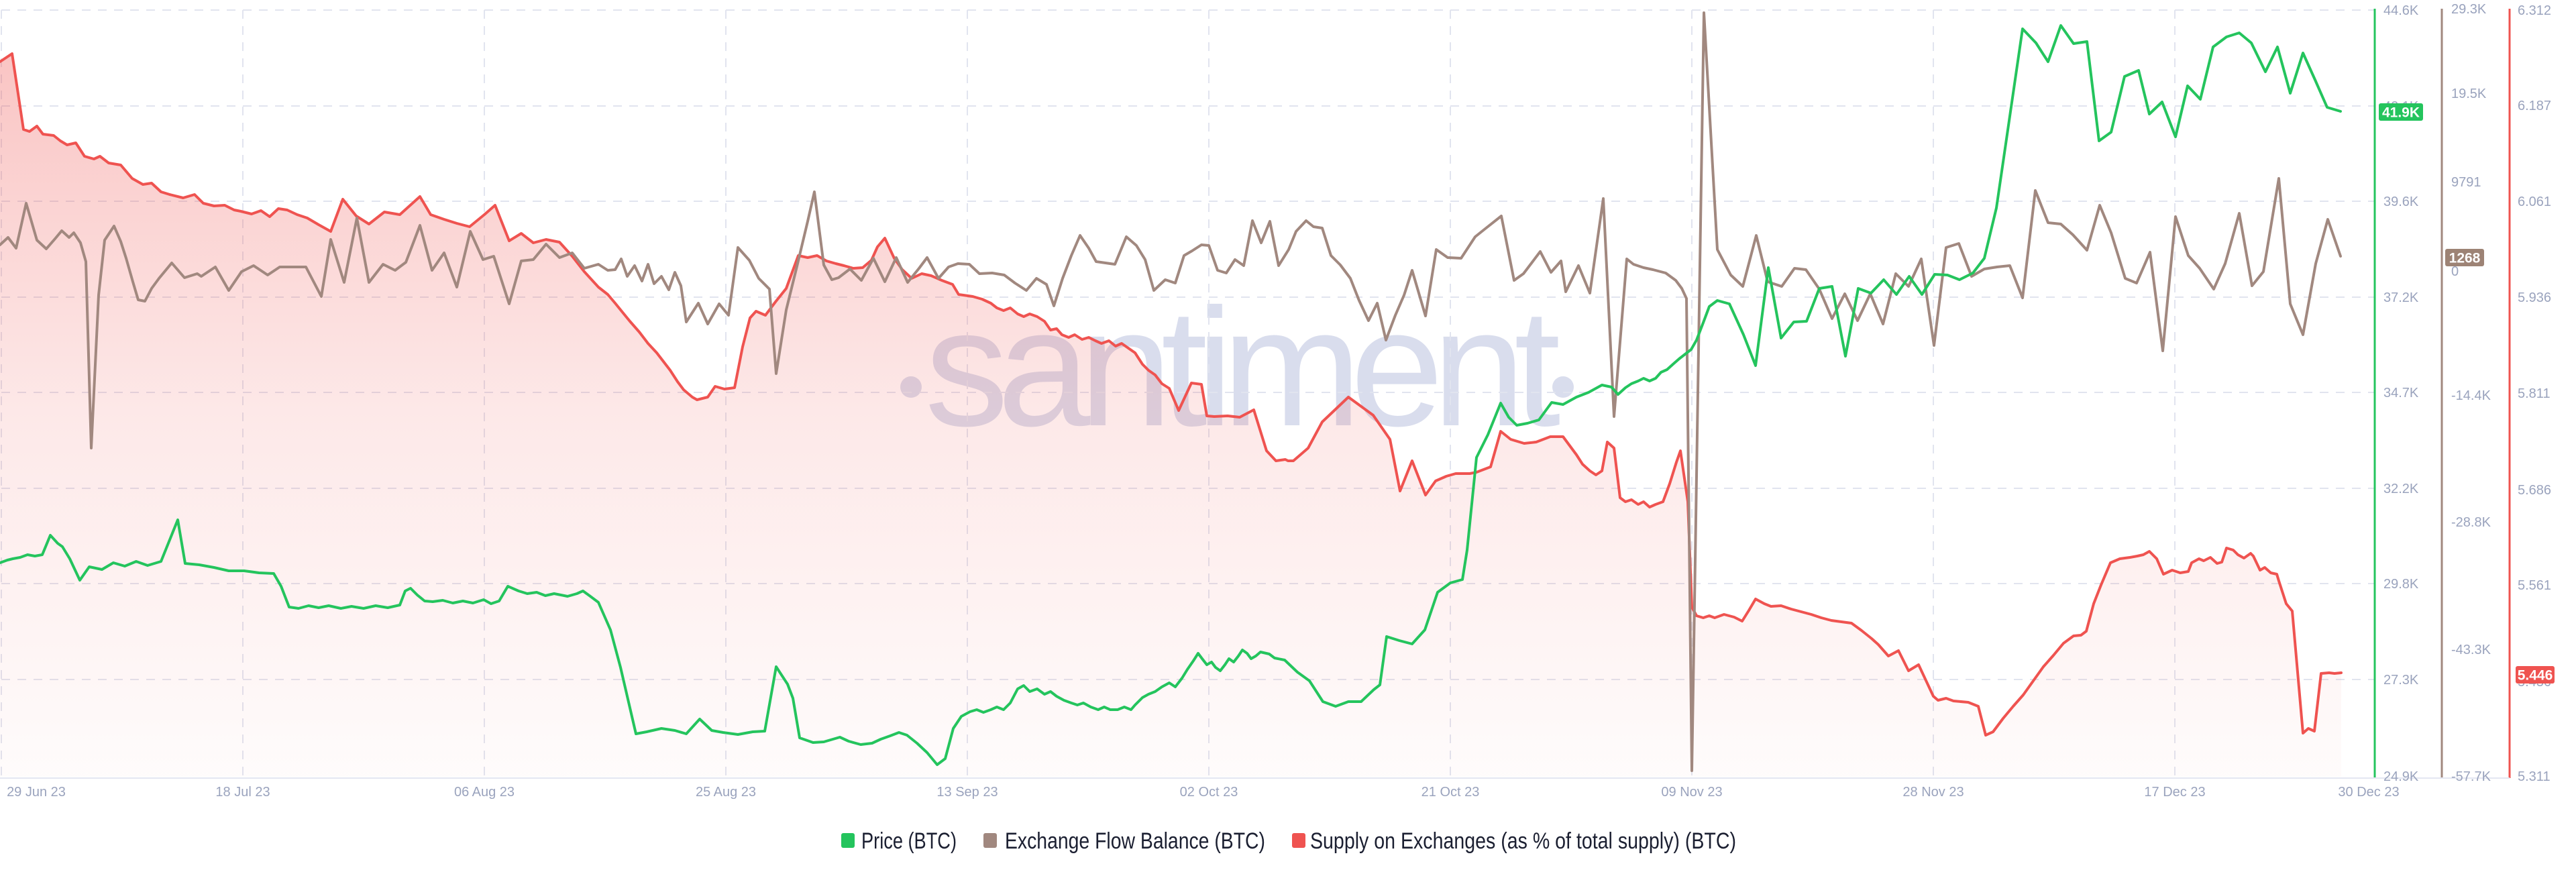 This screenshot has height=872, width=2576. I want to click on svg-text: -28.8K, so click(2471, 522).